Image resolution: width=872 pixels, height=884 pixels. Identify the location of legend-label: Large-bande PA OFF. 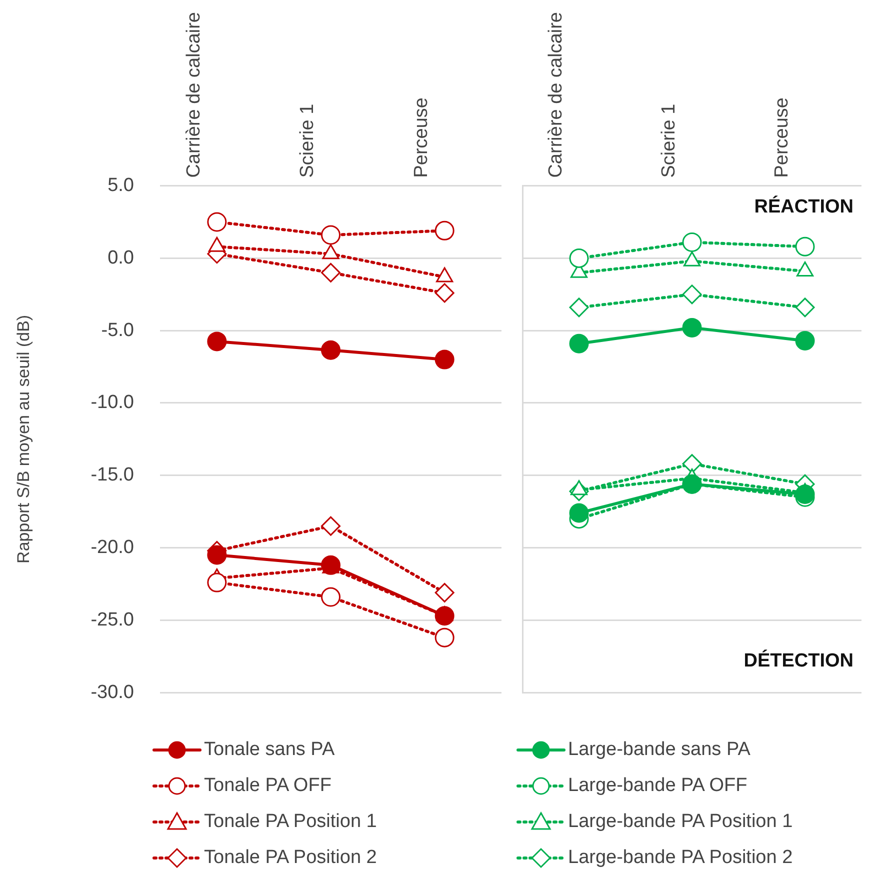
(658, 786).